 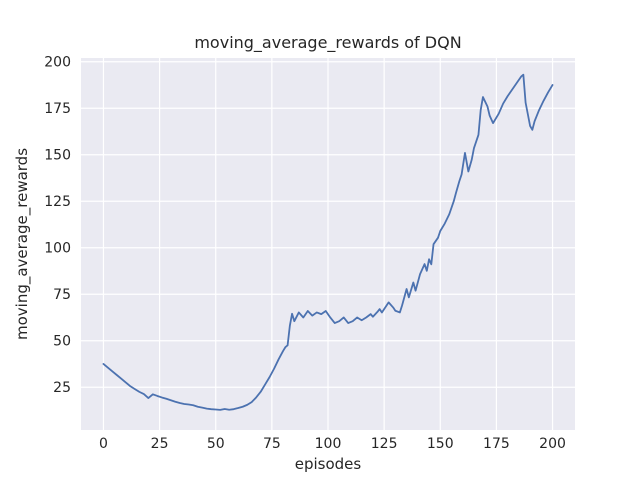 I want to click on x-tick-label: 0, so click(x=103, y=444).